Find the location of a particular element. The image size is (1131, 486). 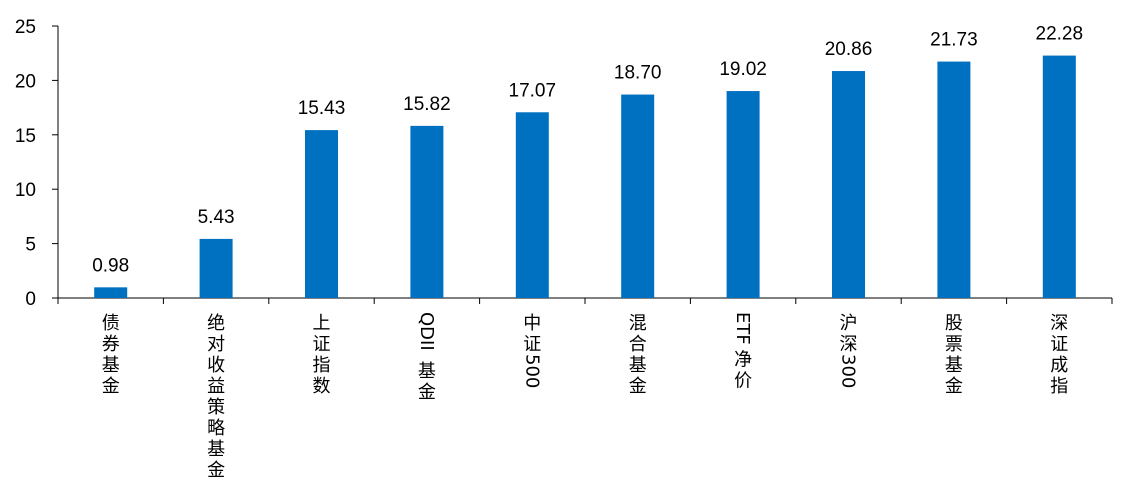

y-tick-label: 15 is located at coordinates (25, 136).